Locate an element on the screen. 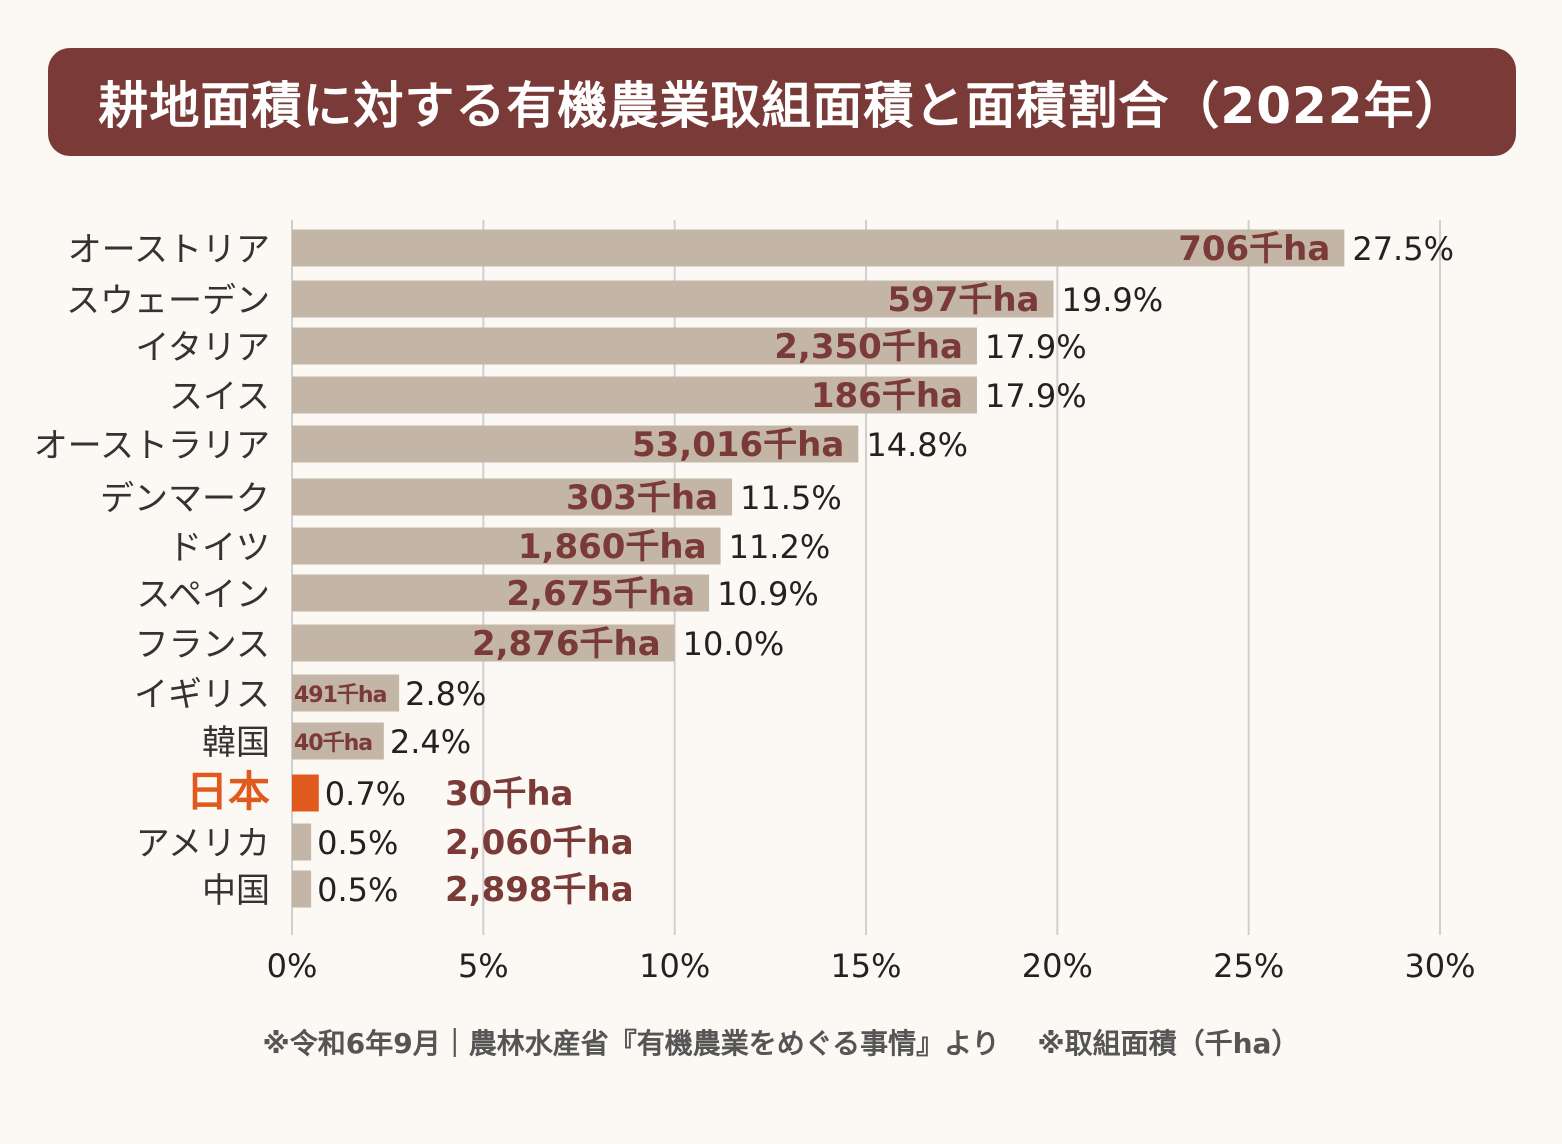 This screenshot has width=1562, height=1144. percent-label: 10.0% is located at coordinates (734, 644).